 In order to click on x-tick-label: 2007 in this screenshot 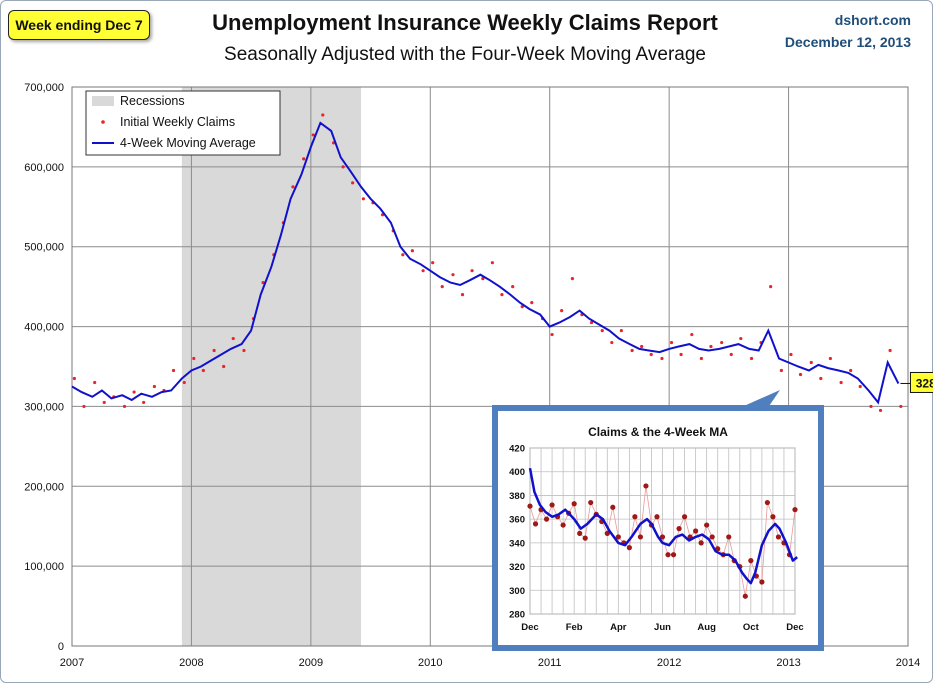, I will do `click(72, 663)`.